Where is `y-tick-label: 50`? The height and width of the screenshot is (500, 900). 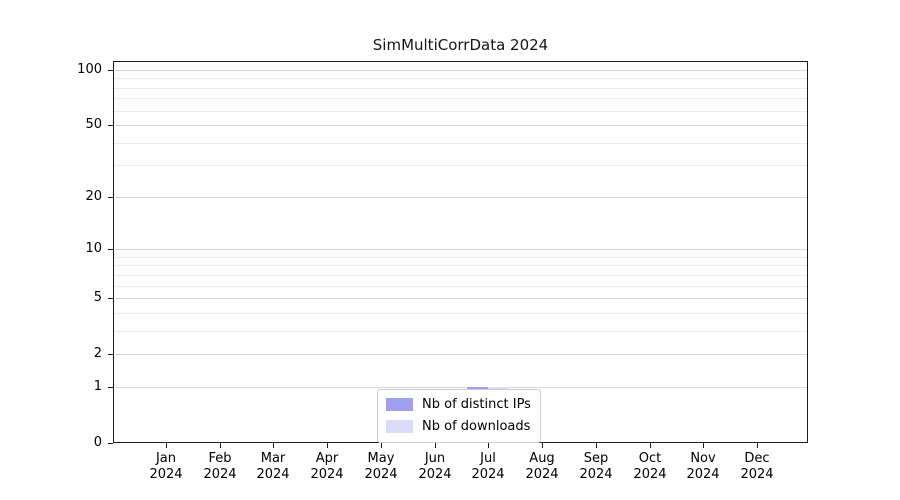
y-tick-label: 50 is located at coordinates (93, 124).